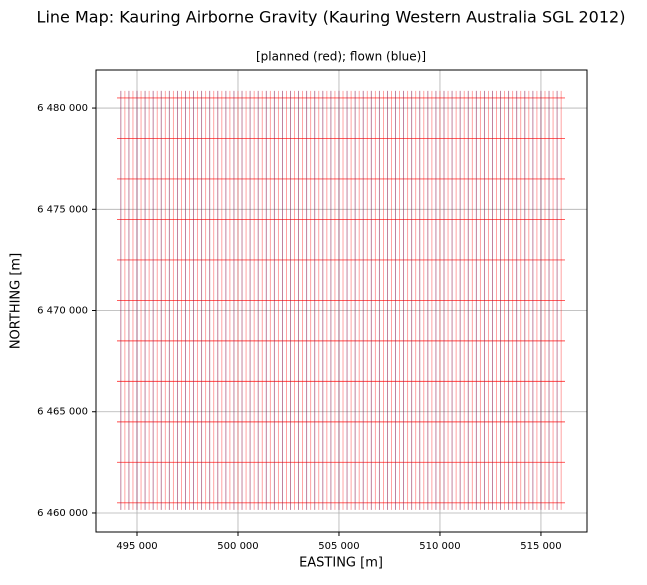  I want to click on y-tick-label: 6 465 000, so click(62, 412).